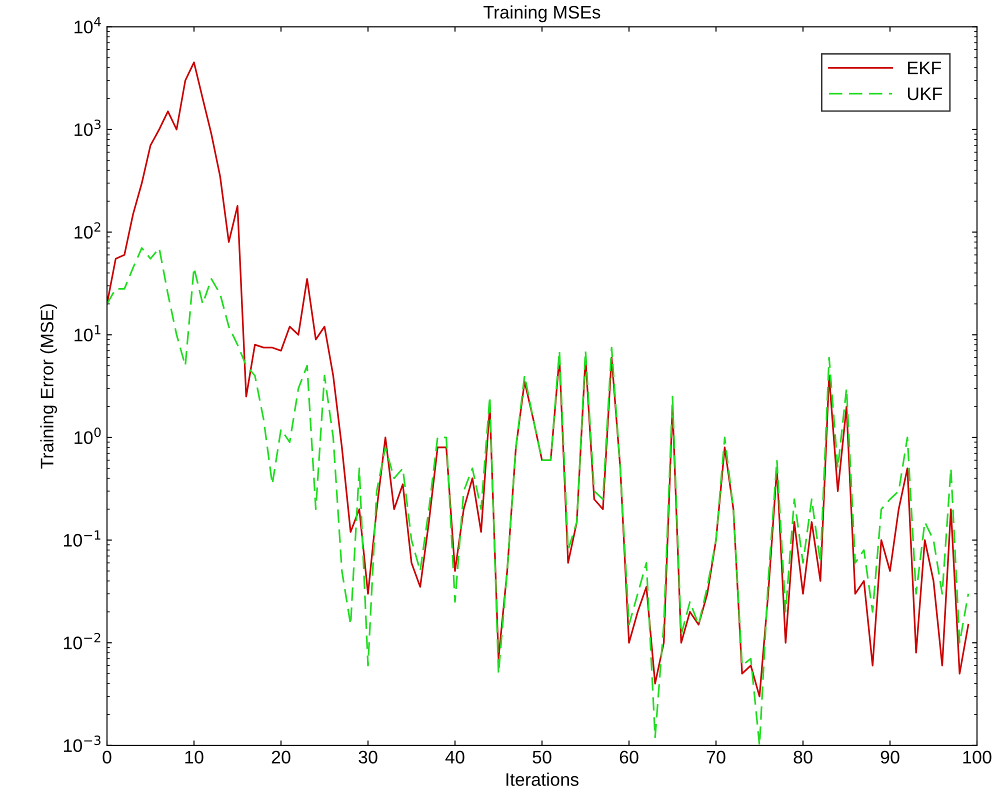 The height and width of the screenshot is (812, 1000). What do you see at coordinates (87, 333) in the screenshot?
I see `y-tick-label: 10$^{1}$` at bounding box center [87, 333].